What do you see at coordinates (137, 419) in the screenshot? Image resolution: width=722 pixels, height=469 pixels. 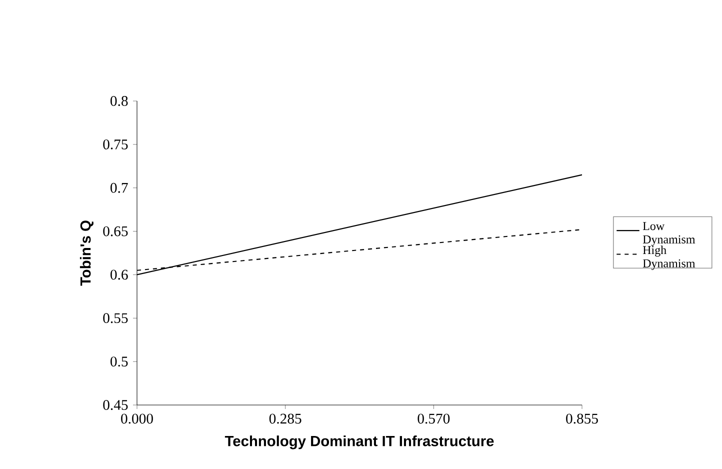 I see `x-tick-label: 0.000` at bounding box center [137, 419].